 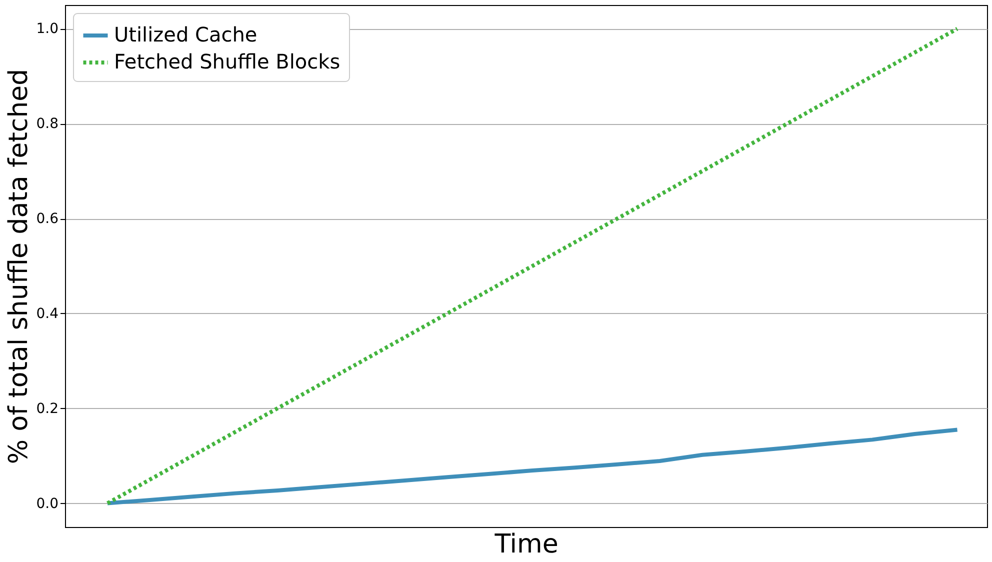 I want to click on y-tick-label: 0.0, so click(x=47, y=504).